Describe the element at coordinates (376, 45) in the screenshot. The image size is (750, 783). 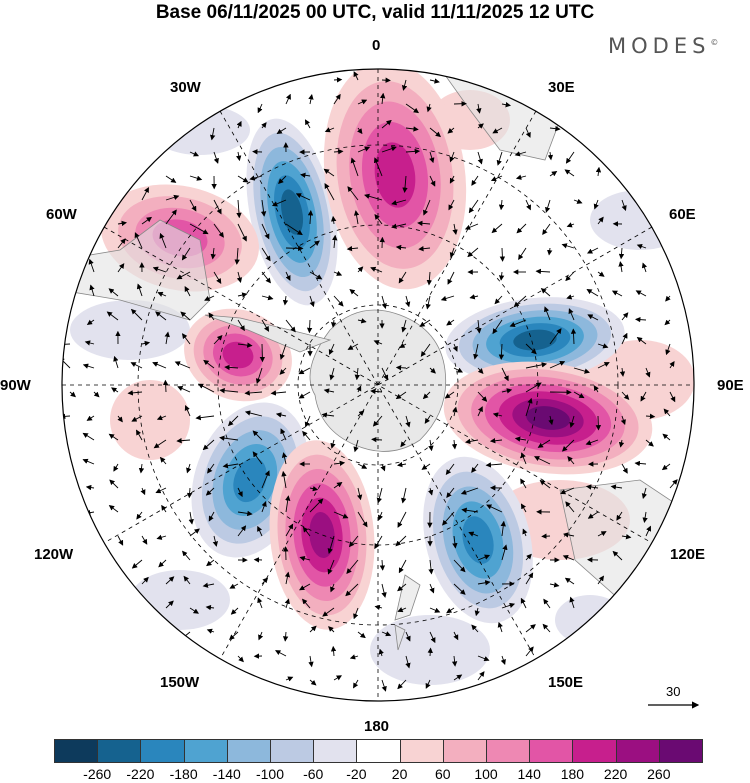
I see `lon-label-0: 0` at that location.